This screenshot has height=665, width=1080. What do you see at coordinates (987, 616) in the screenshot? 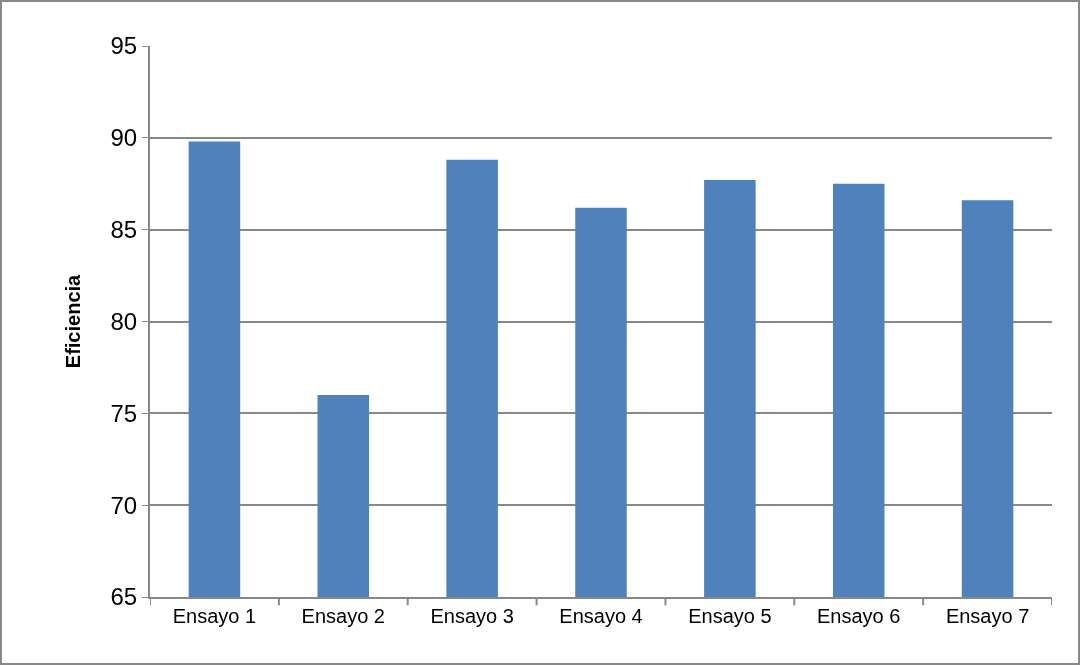
I see `x-tick-label: Ensayo 7` at bounding box center [987, 616].